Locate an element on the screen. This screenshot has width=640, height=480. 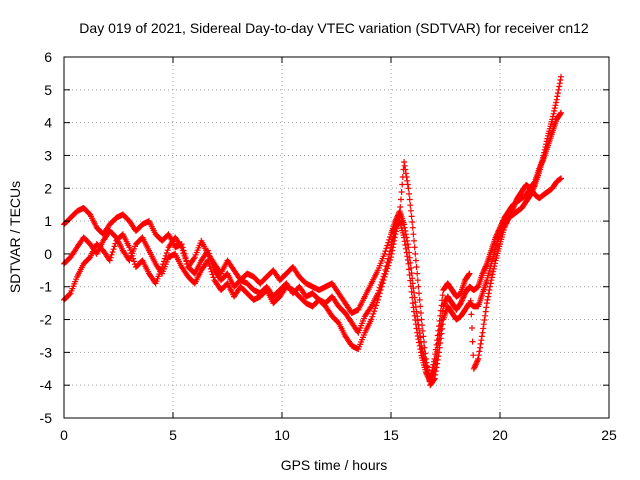
y-tick-label: -2 is located at coordinates (46, 320).